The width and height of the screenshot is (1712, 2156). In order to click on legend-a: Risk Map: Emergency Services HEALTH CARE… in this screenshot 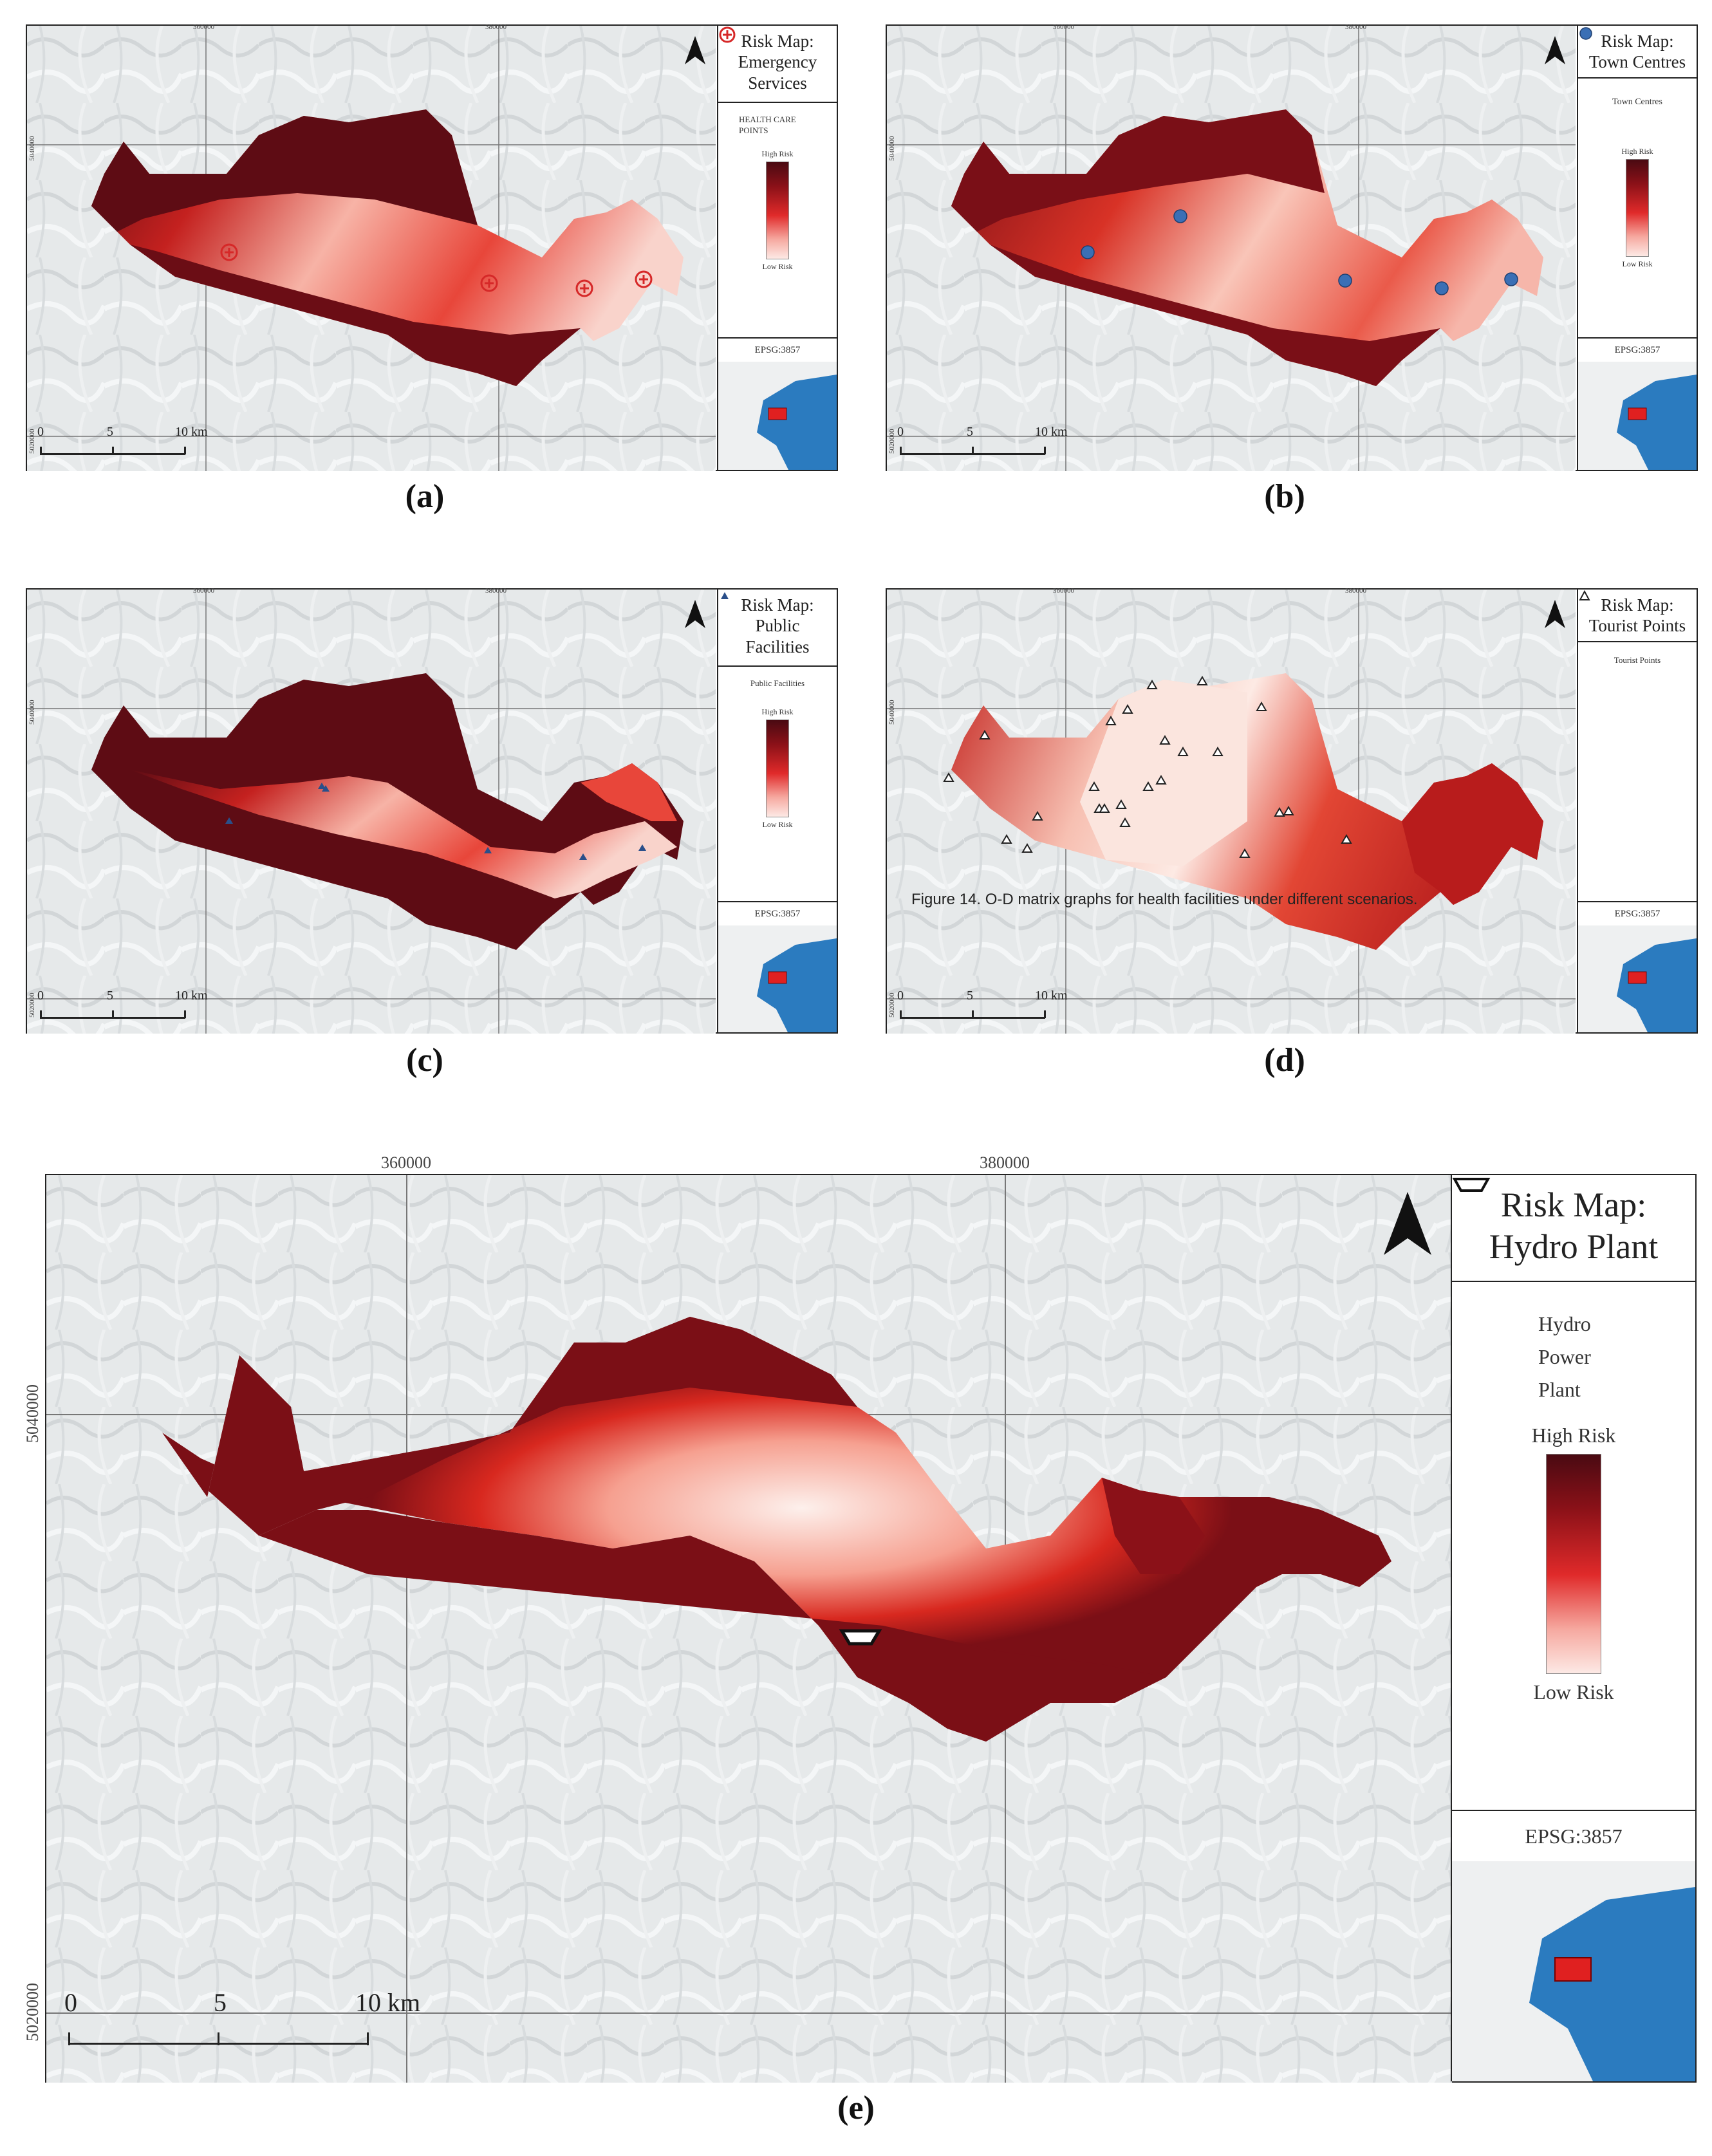, I will do `click(777, 248)`.